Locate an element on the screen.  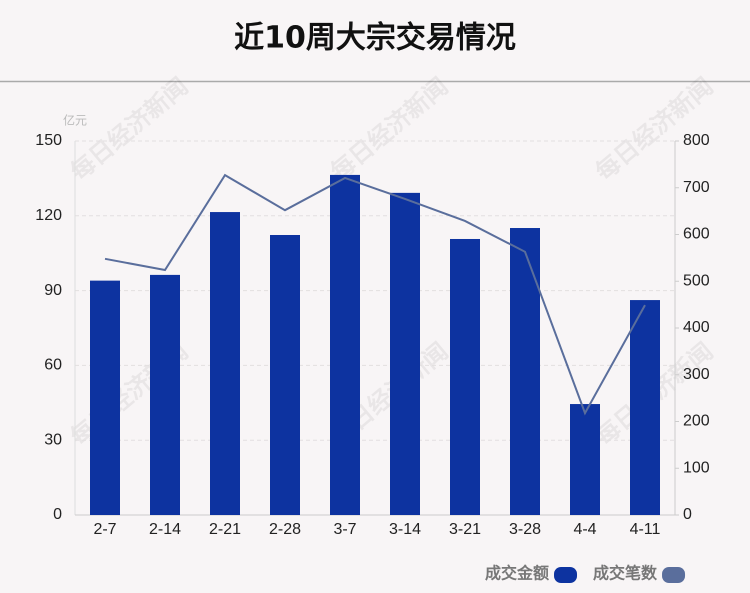
x-tick-label: 3-21 is located at coordinates (465, 529).